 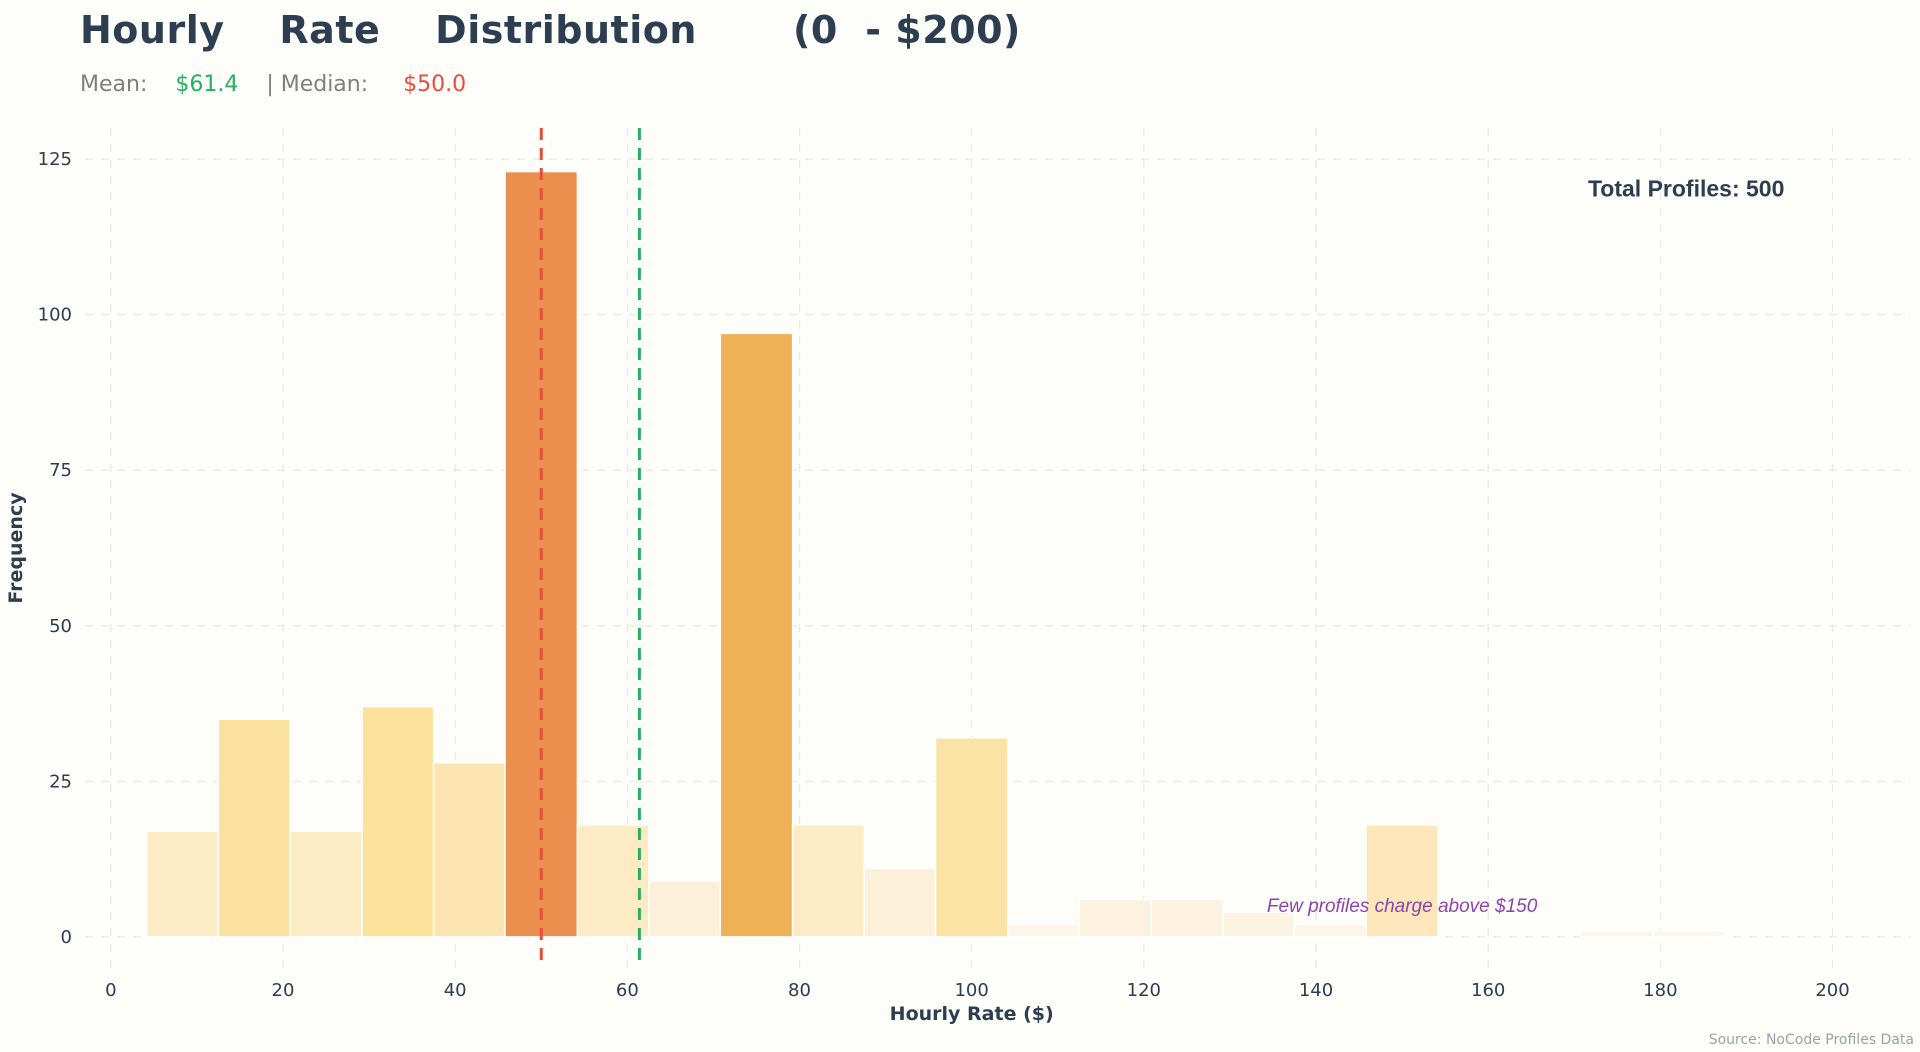 What do you see at coordinates (60, 470) in the screenshot?
I see `y-tick-label: 75` at bounding box center [60, 470].